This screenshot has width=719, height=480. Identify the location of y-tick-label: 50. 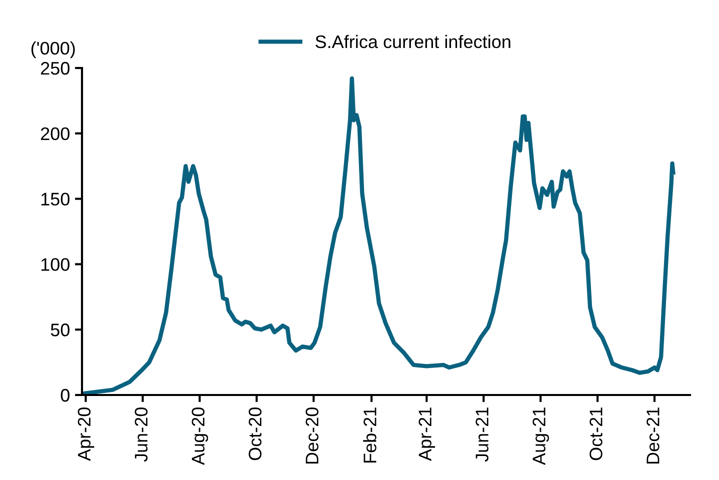
(60, 330).